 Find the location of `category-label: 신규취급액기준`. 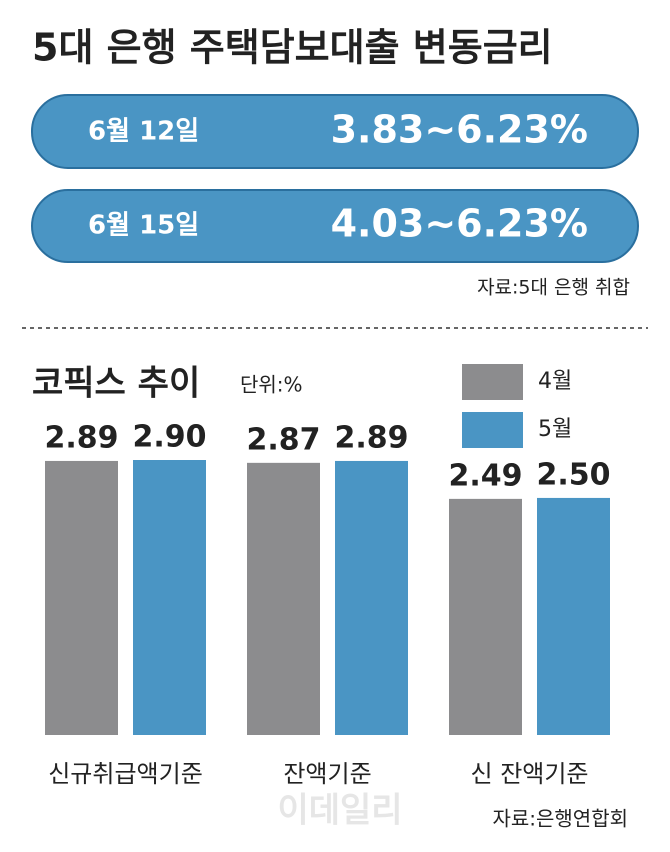

category-label: 신규취급액기준 is located at coordinates (125, 774).